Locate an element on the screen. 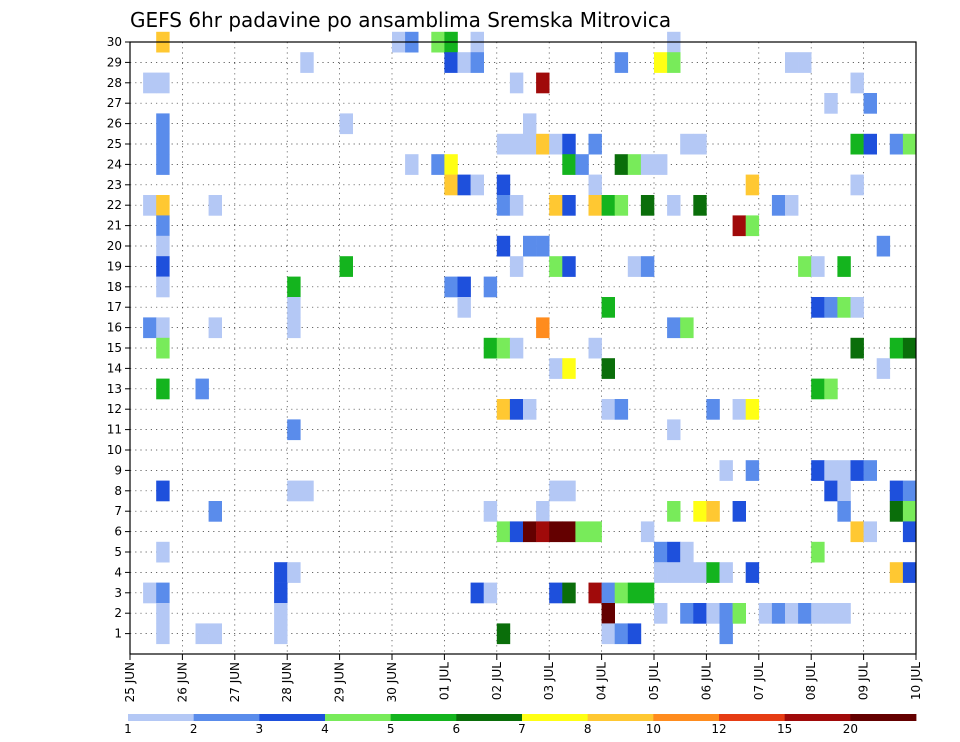 Image resolution: width=960 pixels, height=742 pixels. y-tick-label: 28 is located at coordinates (114, 83).